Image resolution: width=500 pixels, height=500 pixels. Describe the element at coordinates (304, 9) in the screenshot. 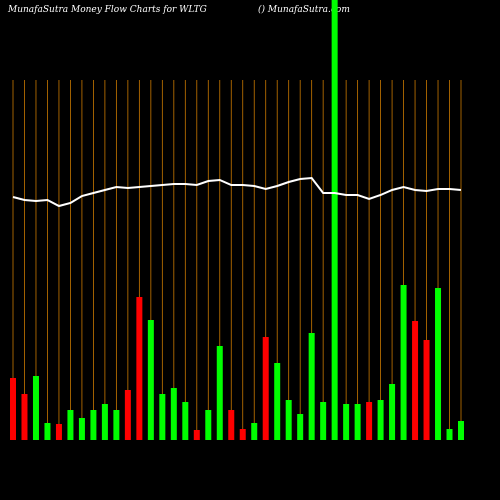

I see `chart-subtitle: () MunafaSutra.com` at that location.